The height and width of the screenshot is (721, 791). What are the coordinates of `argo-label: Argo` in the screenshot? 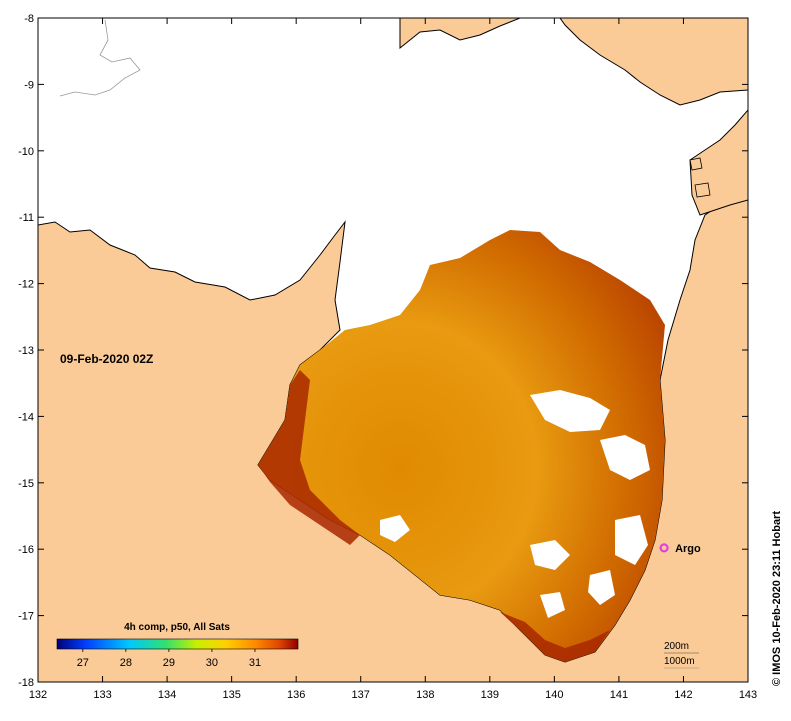 It's located at (688, 549).